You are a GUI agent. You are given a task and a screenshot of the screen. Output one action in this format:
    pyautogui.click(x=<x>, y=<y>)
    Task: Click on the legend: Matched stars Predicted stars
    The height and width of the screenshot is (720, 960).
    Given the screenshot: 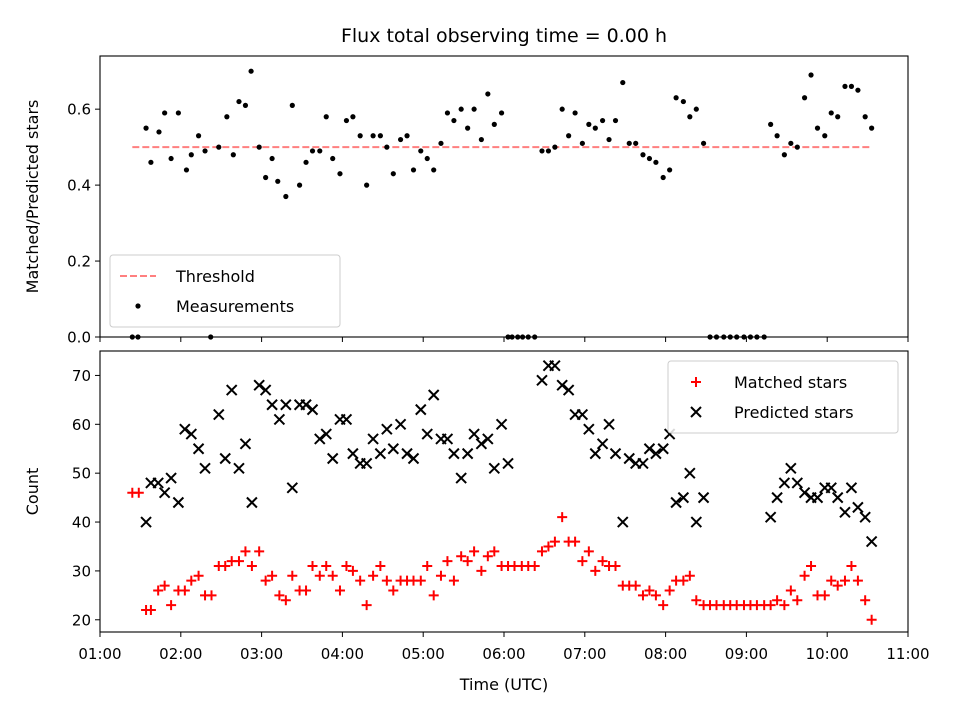 What is the action you would take?
    pyautogui.click(x=783, y=397)
    